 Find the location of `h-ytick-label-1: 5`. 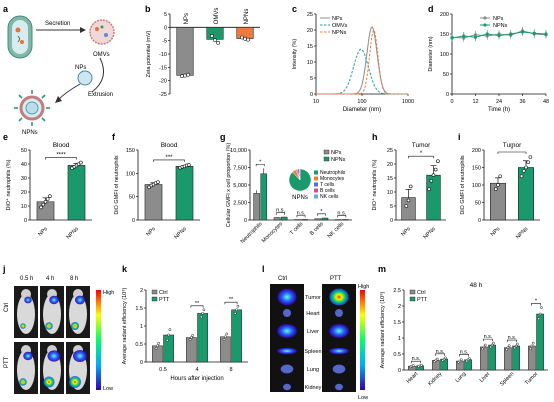

h-ytick-label-1: 5 is located at coordinates (391, 207).